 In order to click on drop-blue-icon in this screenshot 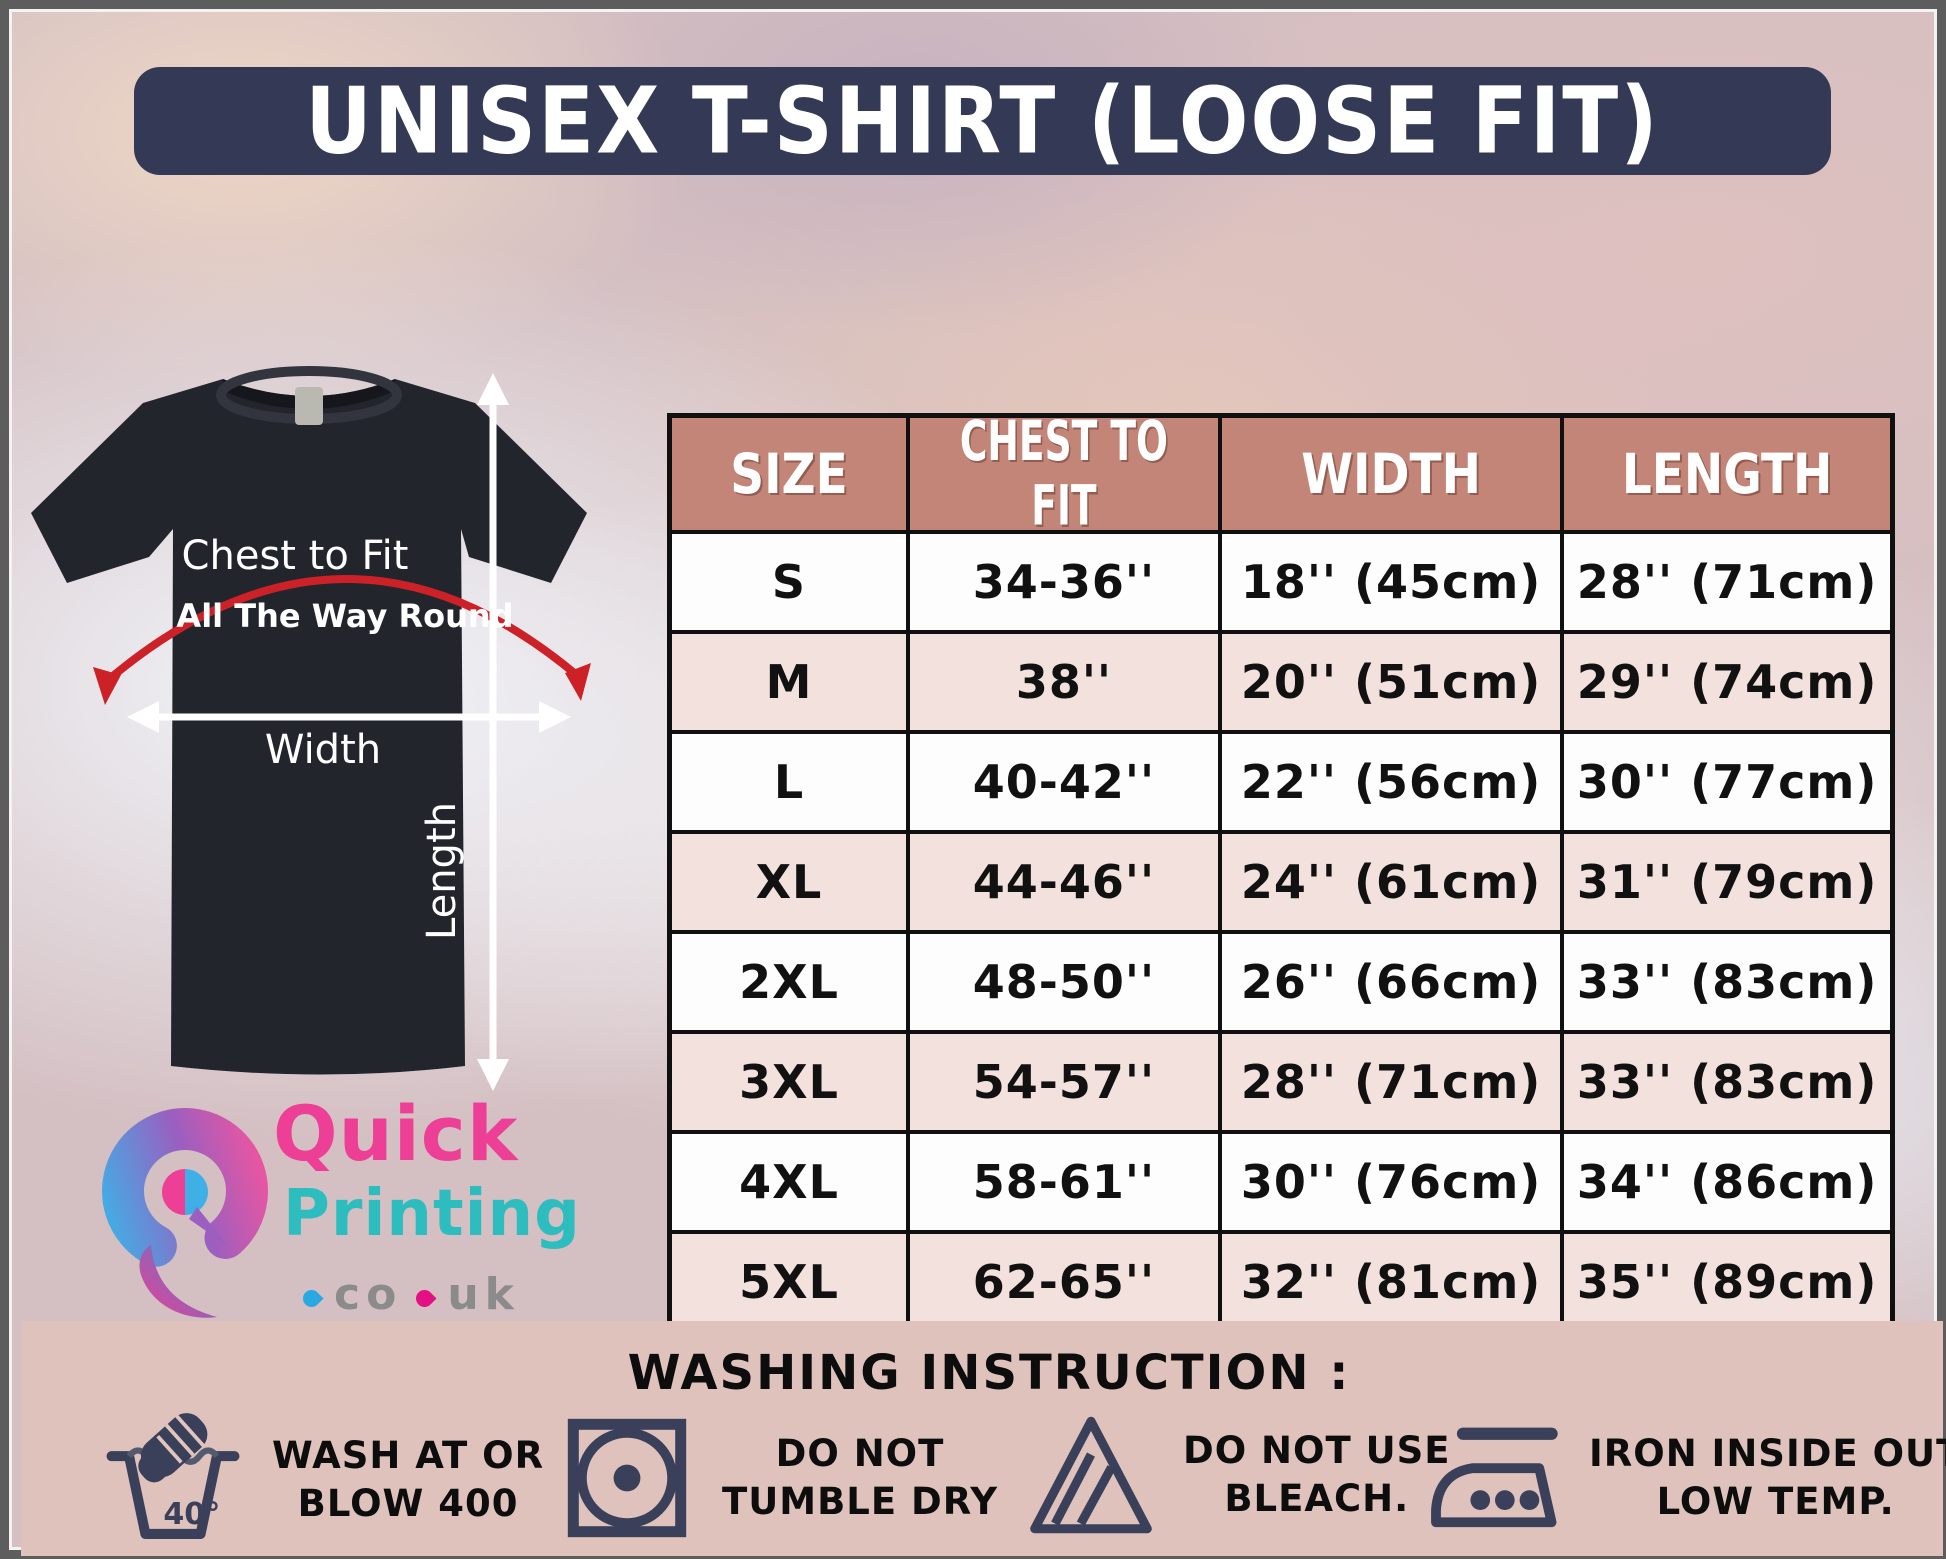, I will do `click(311, 1298)`.